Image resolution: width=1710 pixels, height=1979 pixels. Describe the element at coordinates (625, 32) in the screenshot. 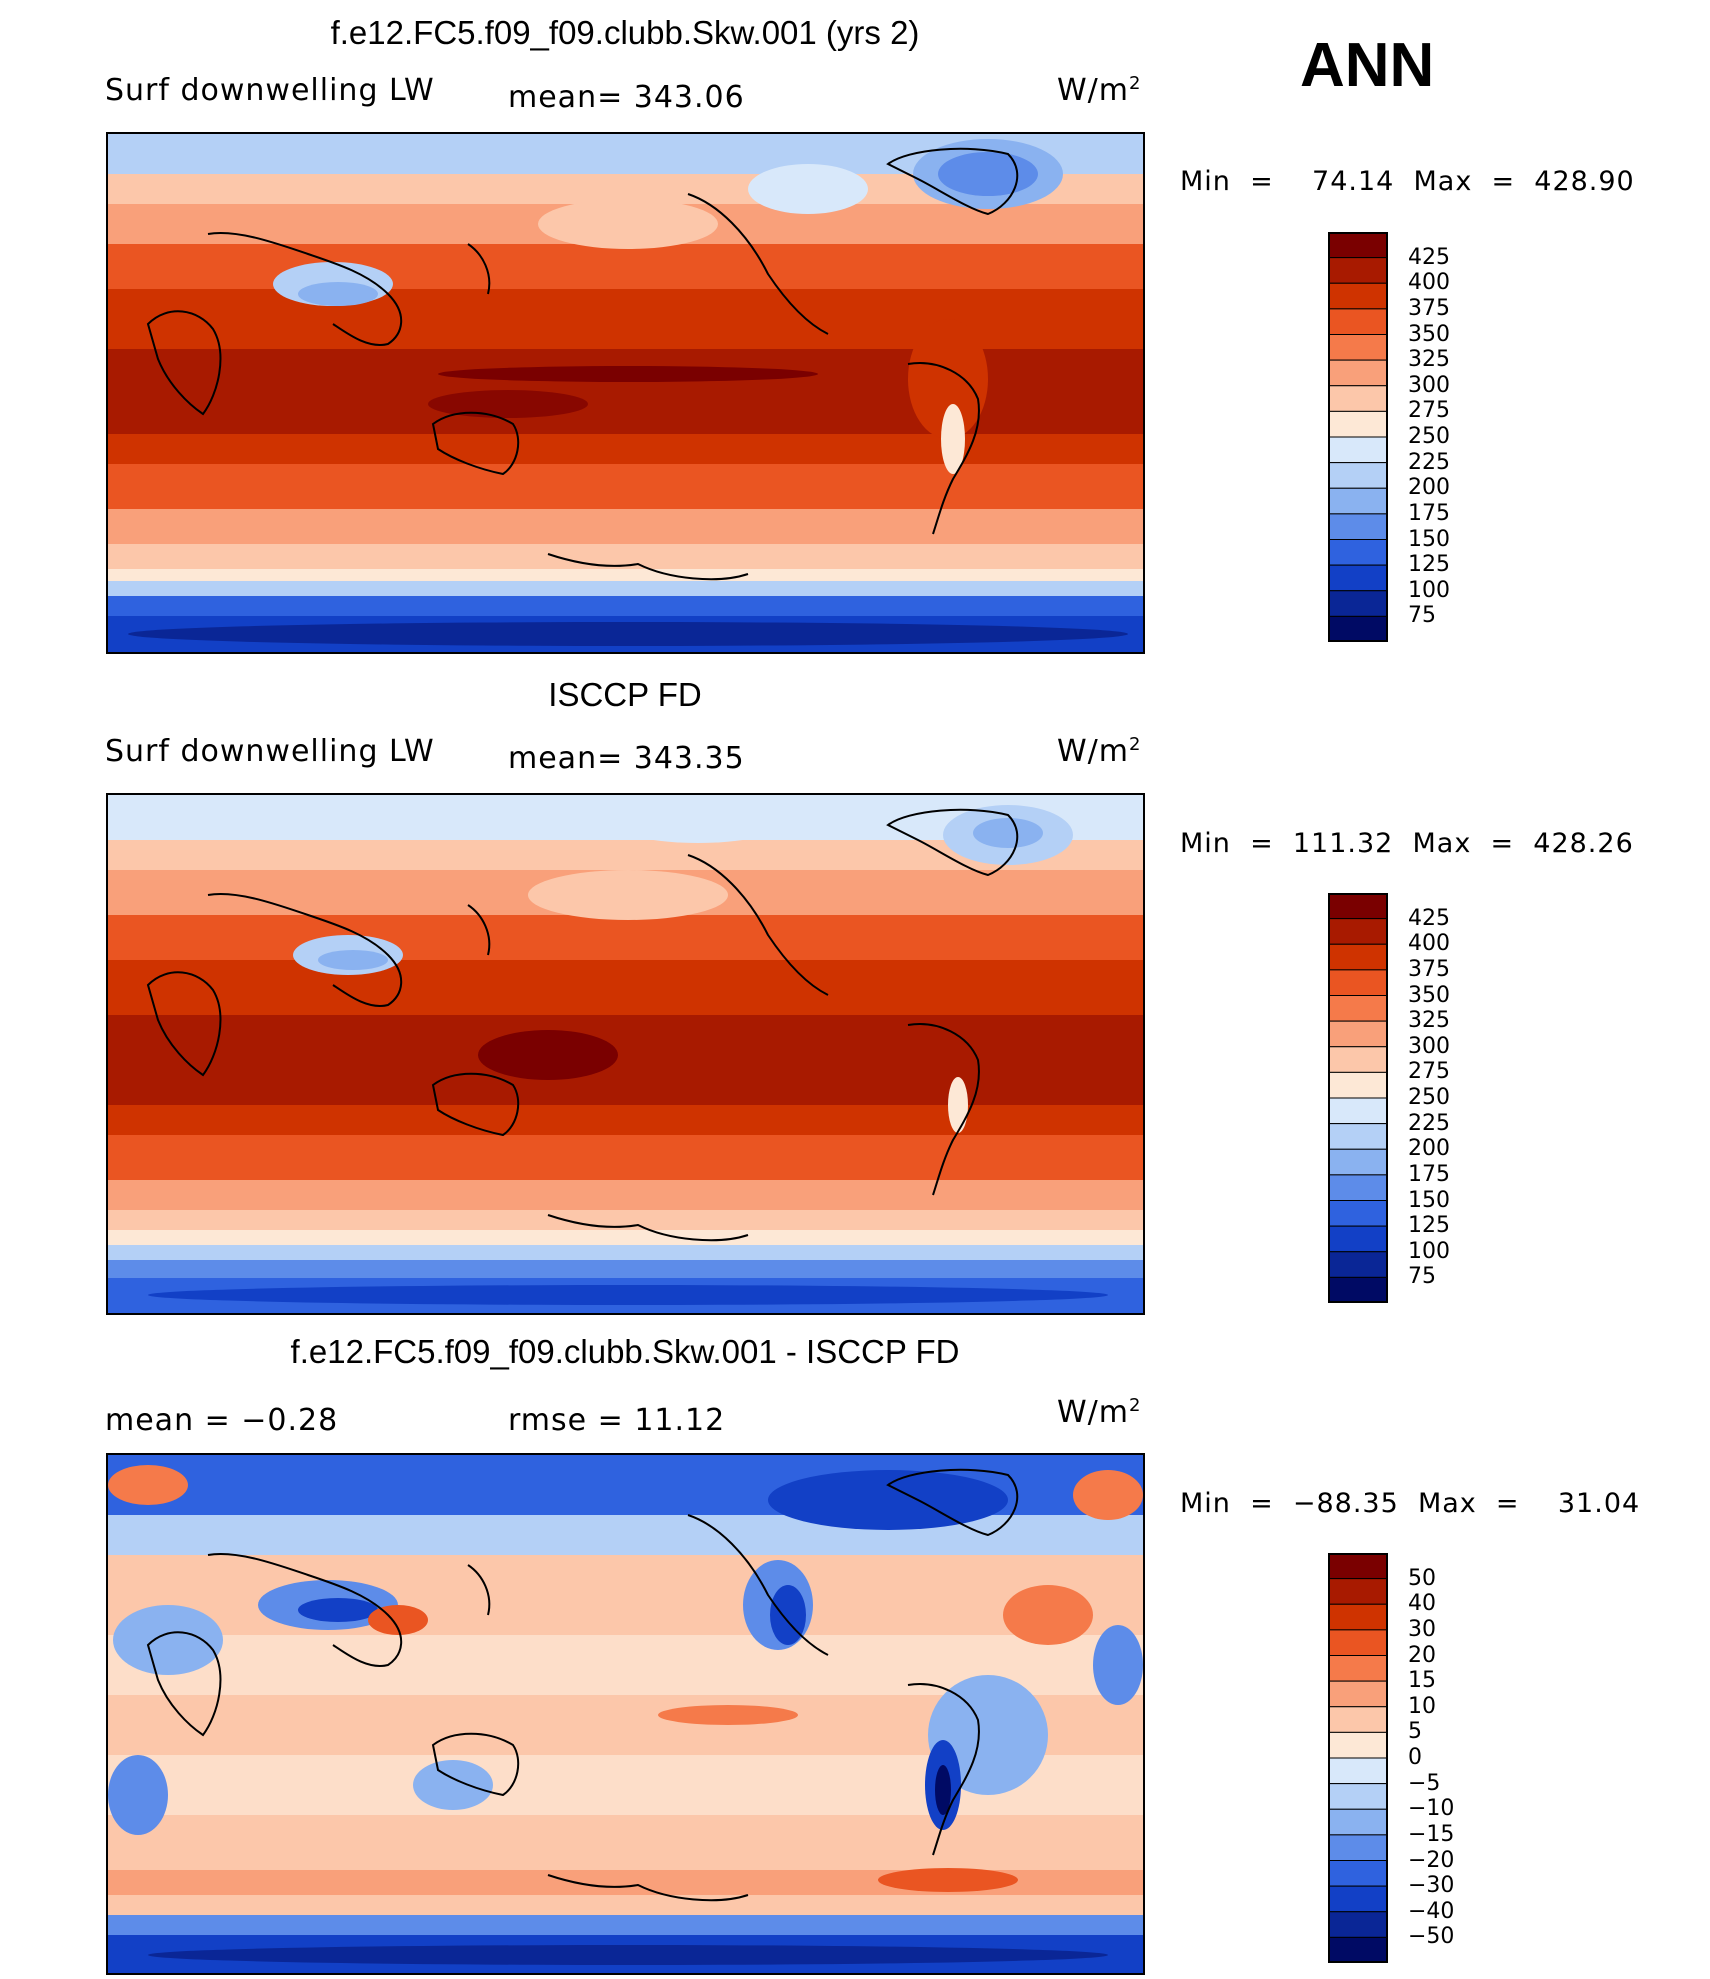

I see `panel-1-title: f.e12.FC5.f09_f09.clubb.Skw.001 (yrs 2)` at that location.